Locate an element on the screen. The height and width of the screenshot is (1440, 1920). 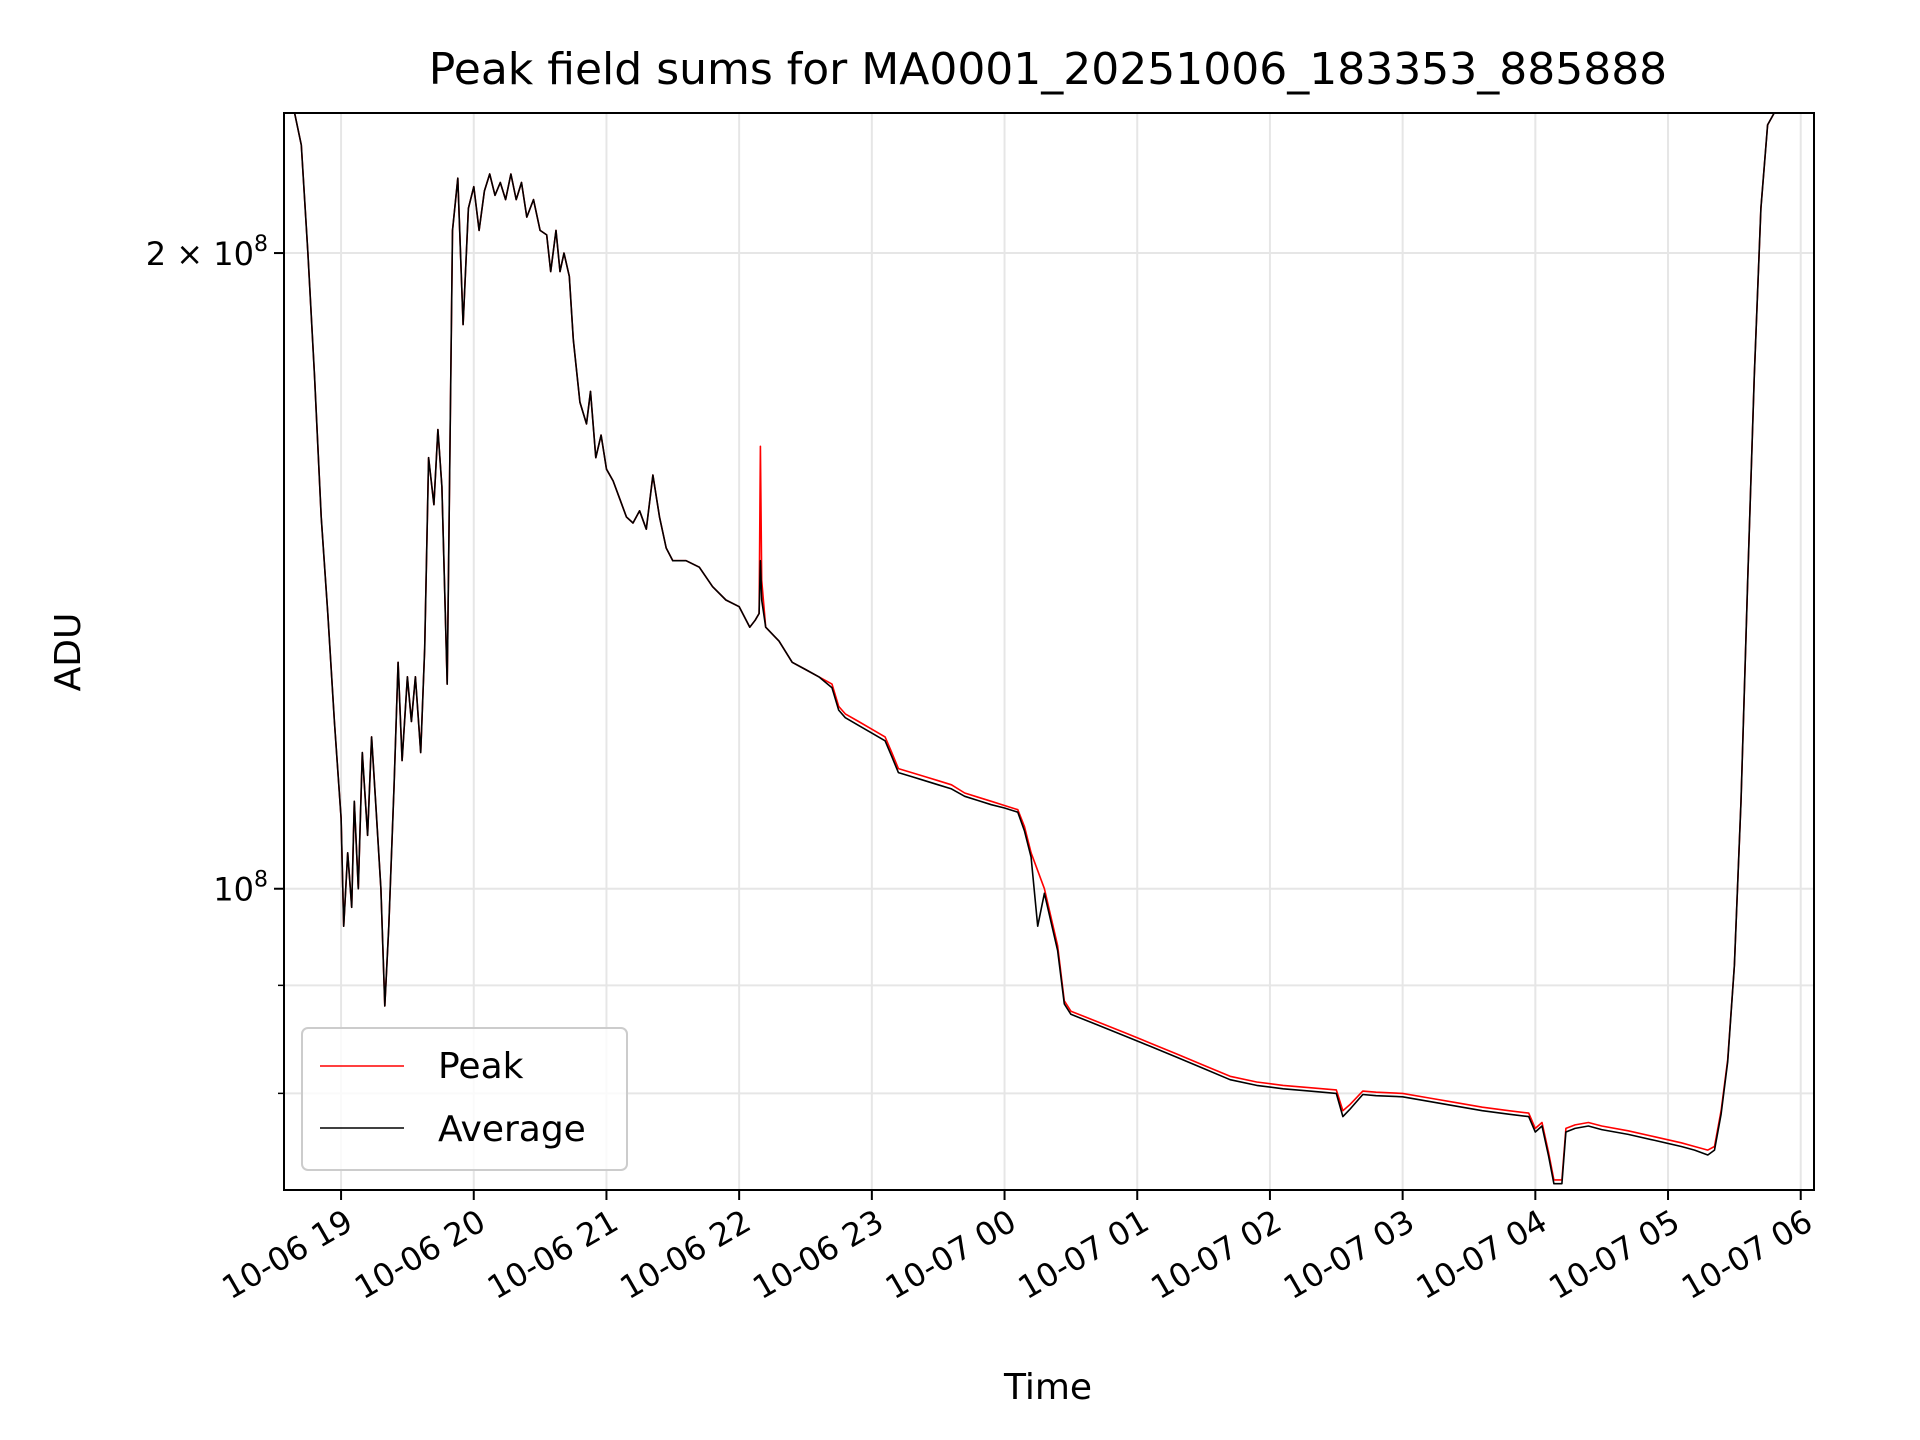
legend-label-average: Average is located at coordinates (512, 1129).